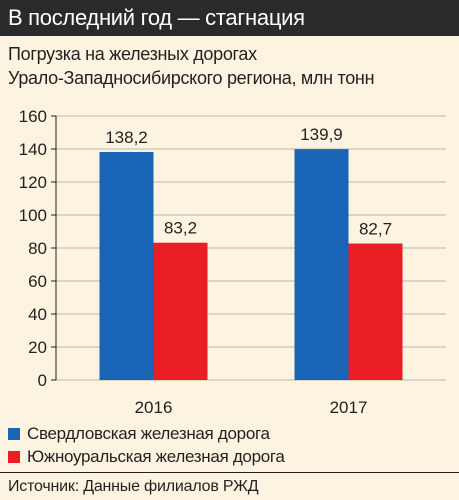 The height and width of the screenshot is (500, 459). Describe the element at coordinates (133, 486) in the screenshot. I see `source-note: Источник: Данные филиалов РЖД` at that location.